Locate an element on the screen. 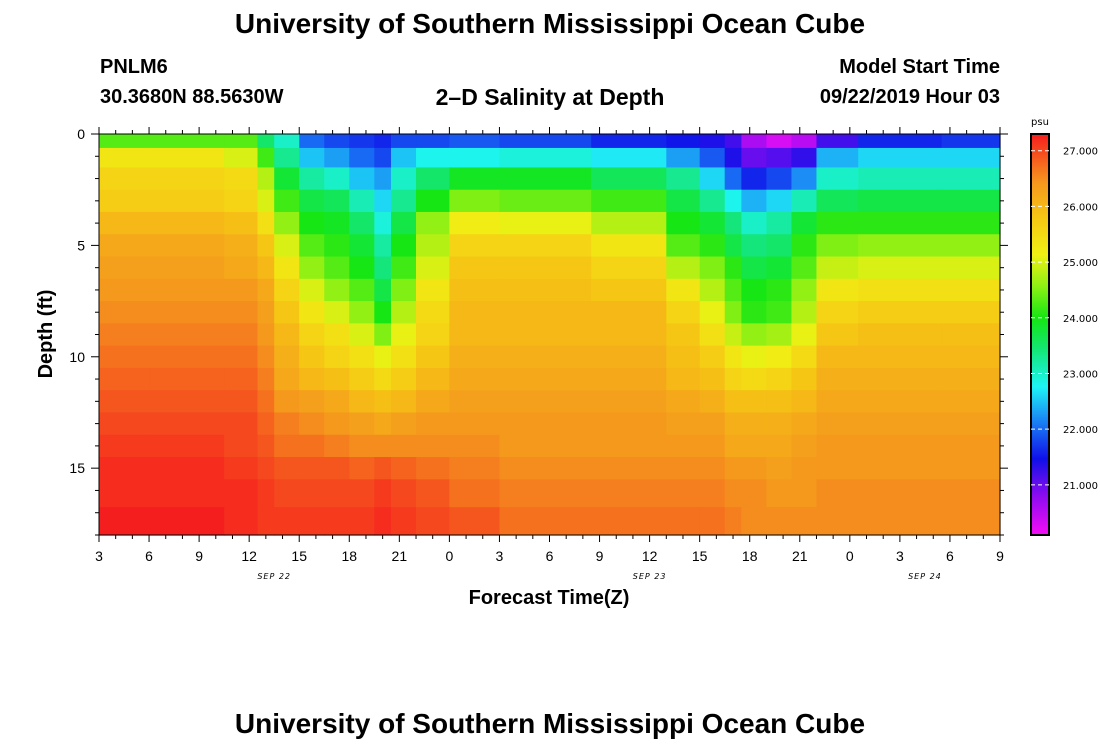 This screenshot has width=1100, height=750. x-tick-label: 3 is located at coordinates (900, 556).